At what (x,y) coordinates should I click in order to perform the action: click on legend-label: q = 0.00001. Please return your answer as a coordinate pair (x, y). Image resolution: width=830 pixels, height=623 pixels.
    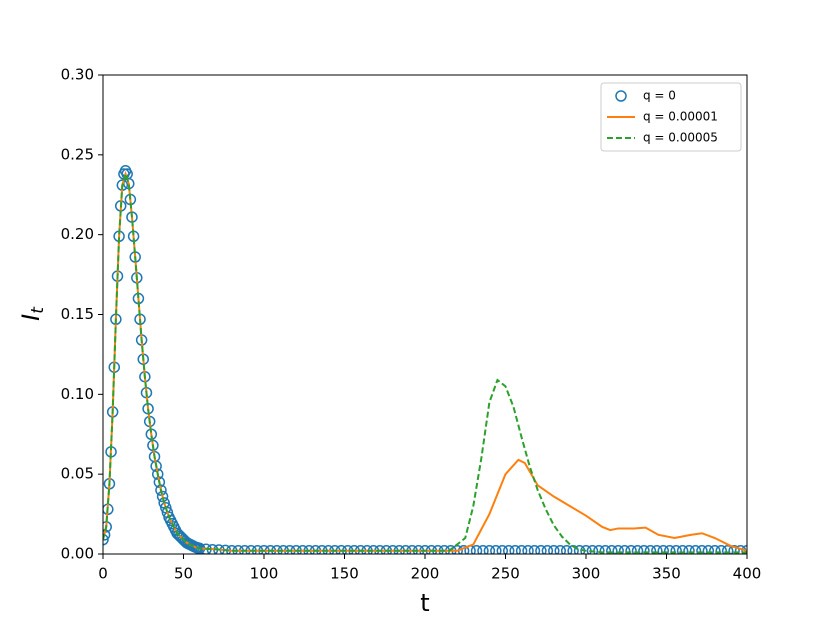
    Looking at the image, I should click on (680, 117).